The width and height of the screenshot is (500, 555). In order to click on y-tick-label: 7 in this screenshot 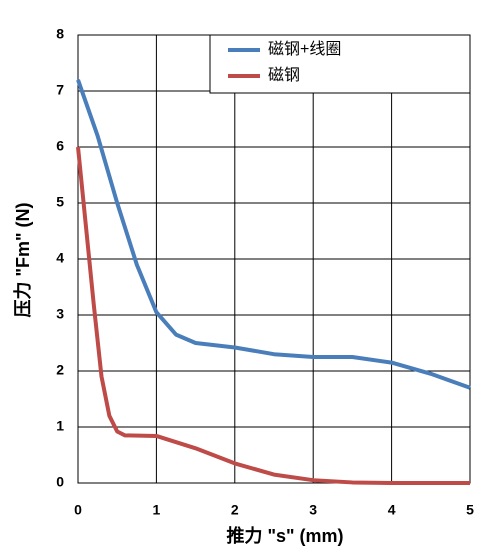, I will do `click(60, 90)`.